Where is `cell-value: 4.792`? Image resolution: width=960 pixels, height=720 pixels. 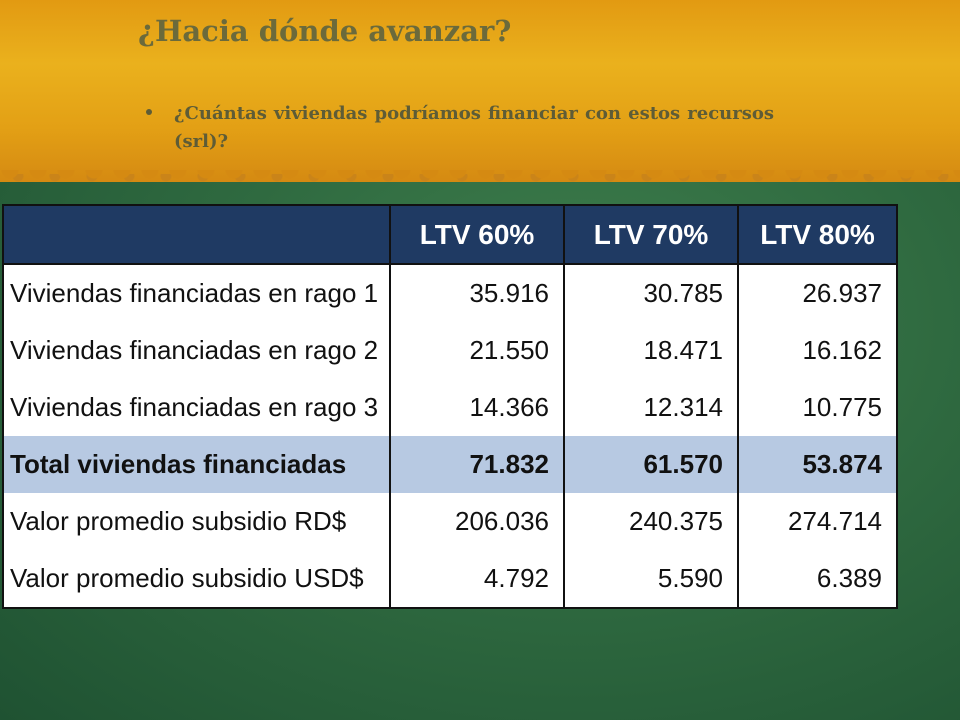
cell-value: 4.792 is located at coordinates (476, 578).